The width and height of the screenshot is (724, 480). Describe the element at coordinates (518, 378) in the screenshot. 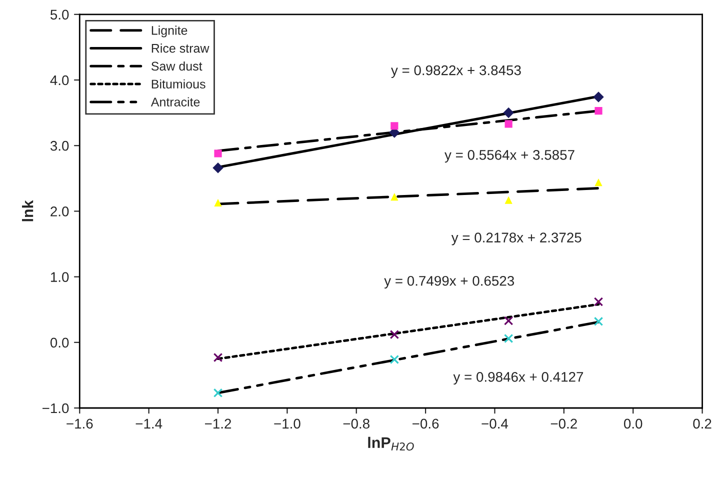

I see `annotation: y = 0.9846x + 0.4127` at that location.